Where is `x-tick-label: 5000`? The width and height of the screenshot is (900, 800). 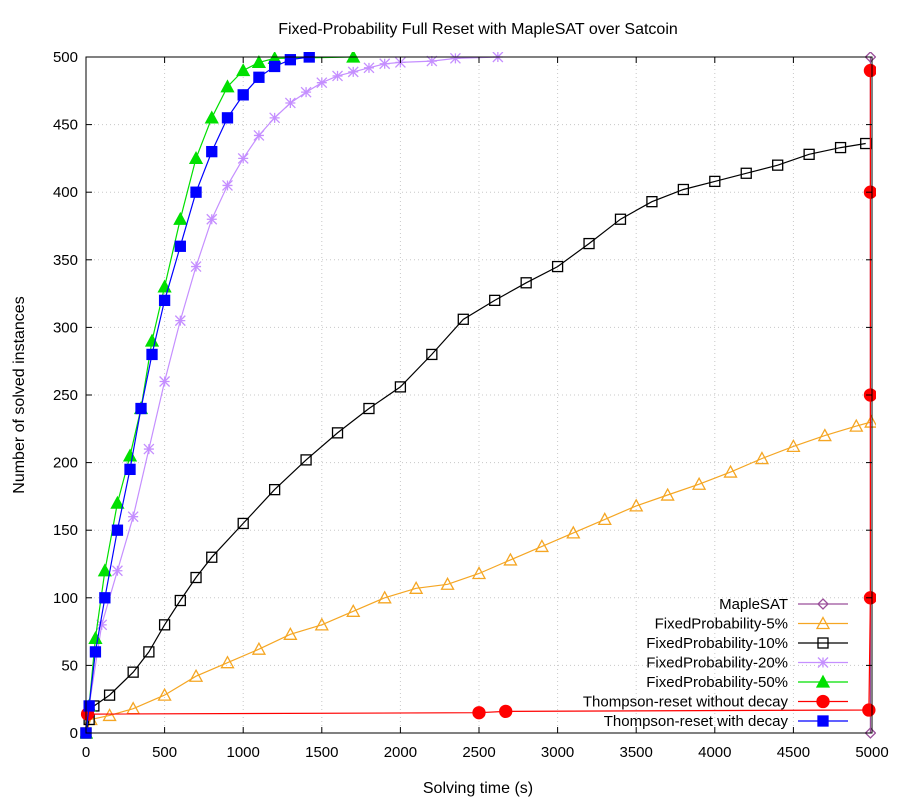 x-tick-label: 5000 is located at coordinates (871, 752).